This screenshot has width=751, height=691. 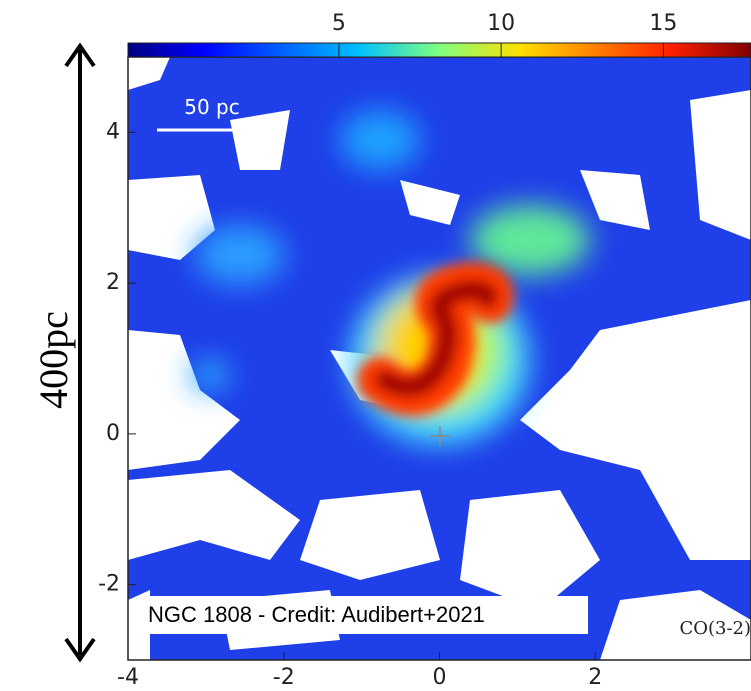 I want to click on colorbar, so click(x=439, y=50).